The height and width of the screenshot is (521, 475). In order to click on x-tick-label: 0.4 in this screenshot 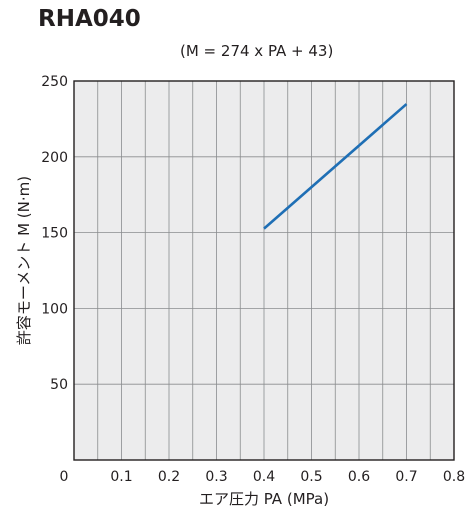, I will do `click(264, 477)`.